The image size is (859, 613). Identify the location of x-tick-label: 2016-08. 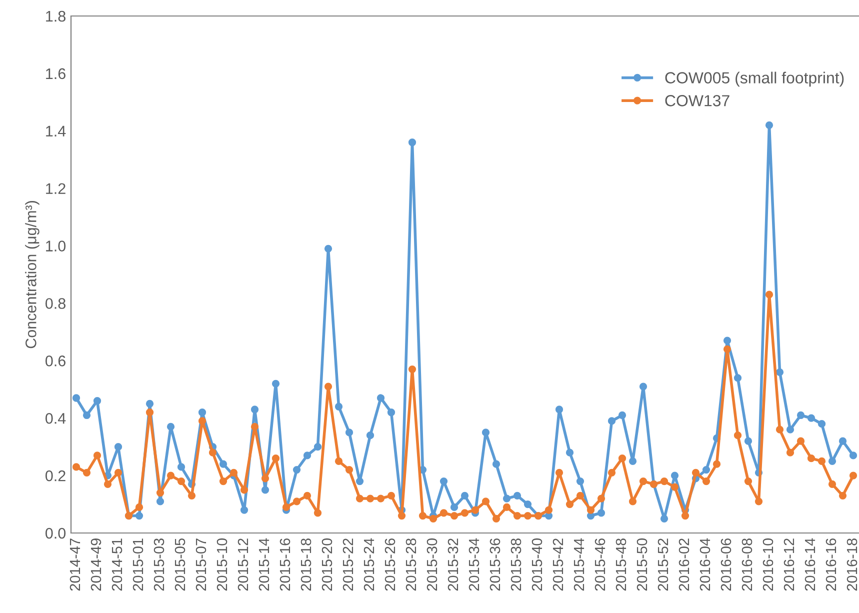
(747, 564).